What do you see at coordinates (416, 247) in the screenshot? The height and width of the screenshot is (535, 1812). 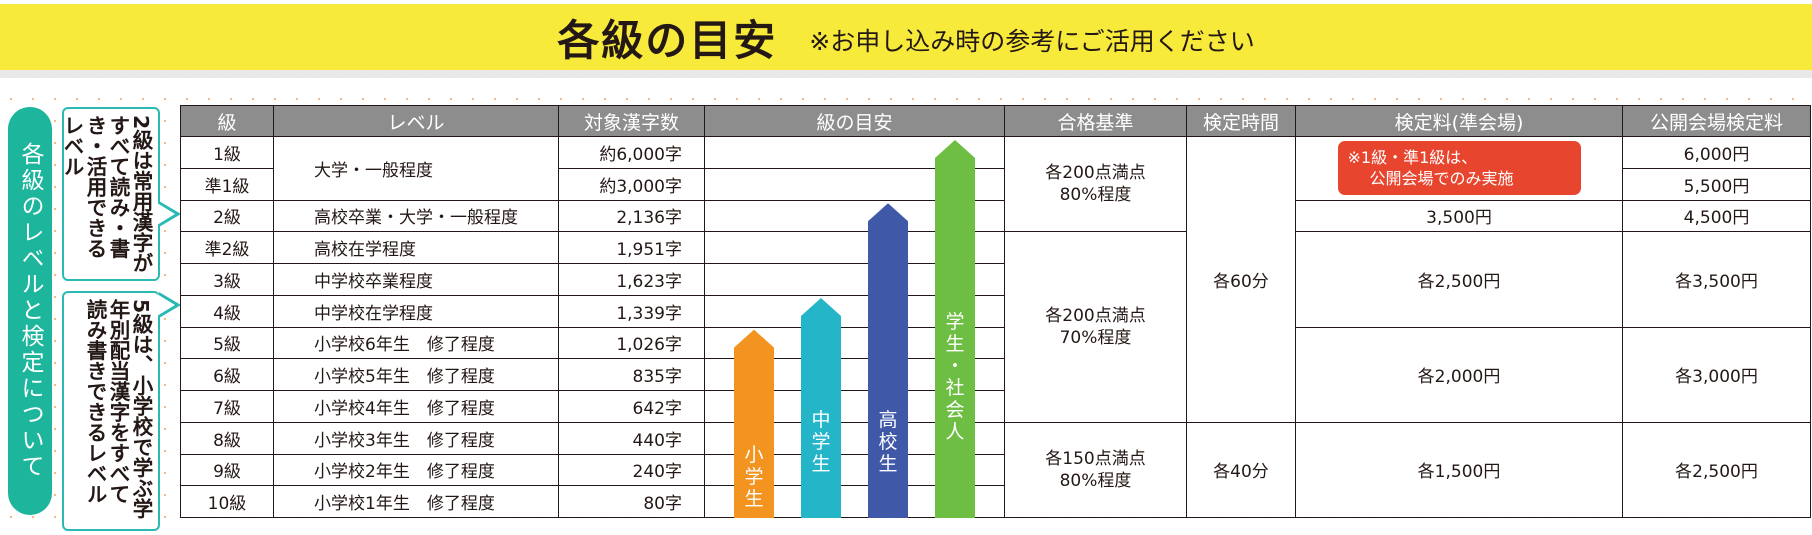 I see `level-cell: 高校在学程度` at bounding box center [416, 247].